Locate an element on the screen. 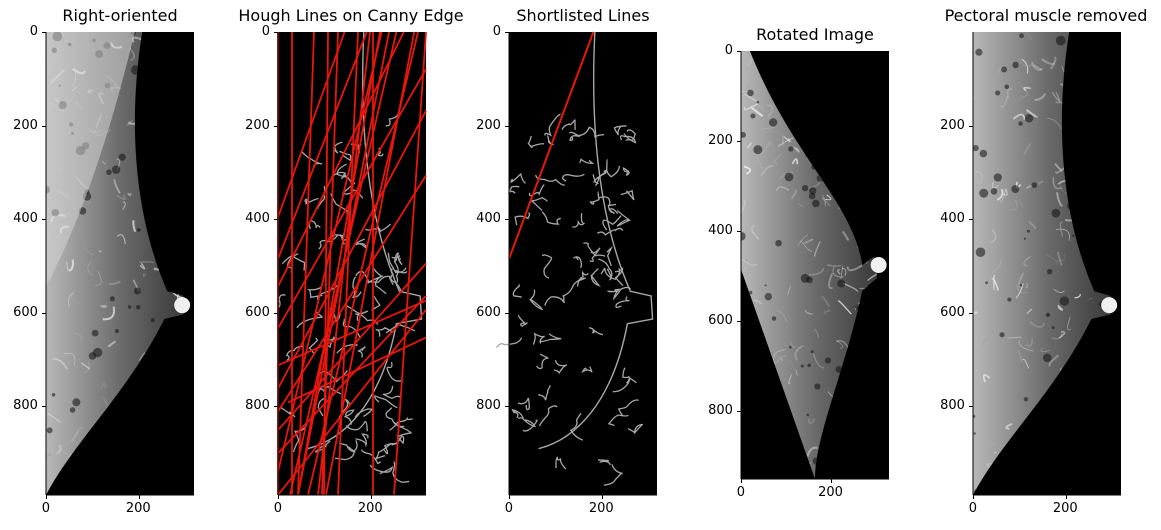  panel-title: Rotated Image is located at coordinates (815, 34).